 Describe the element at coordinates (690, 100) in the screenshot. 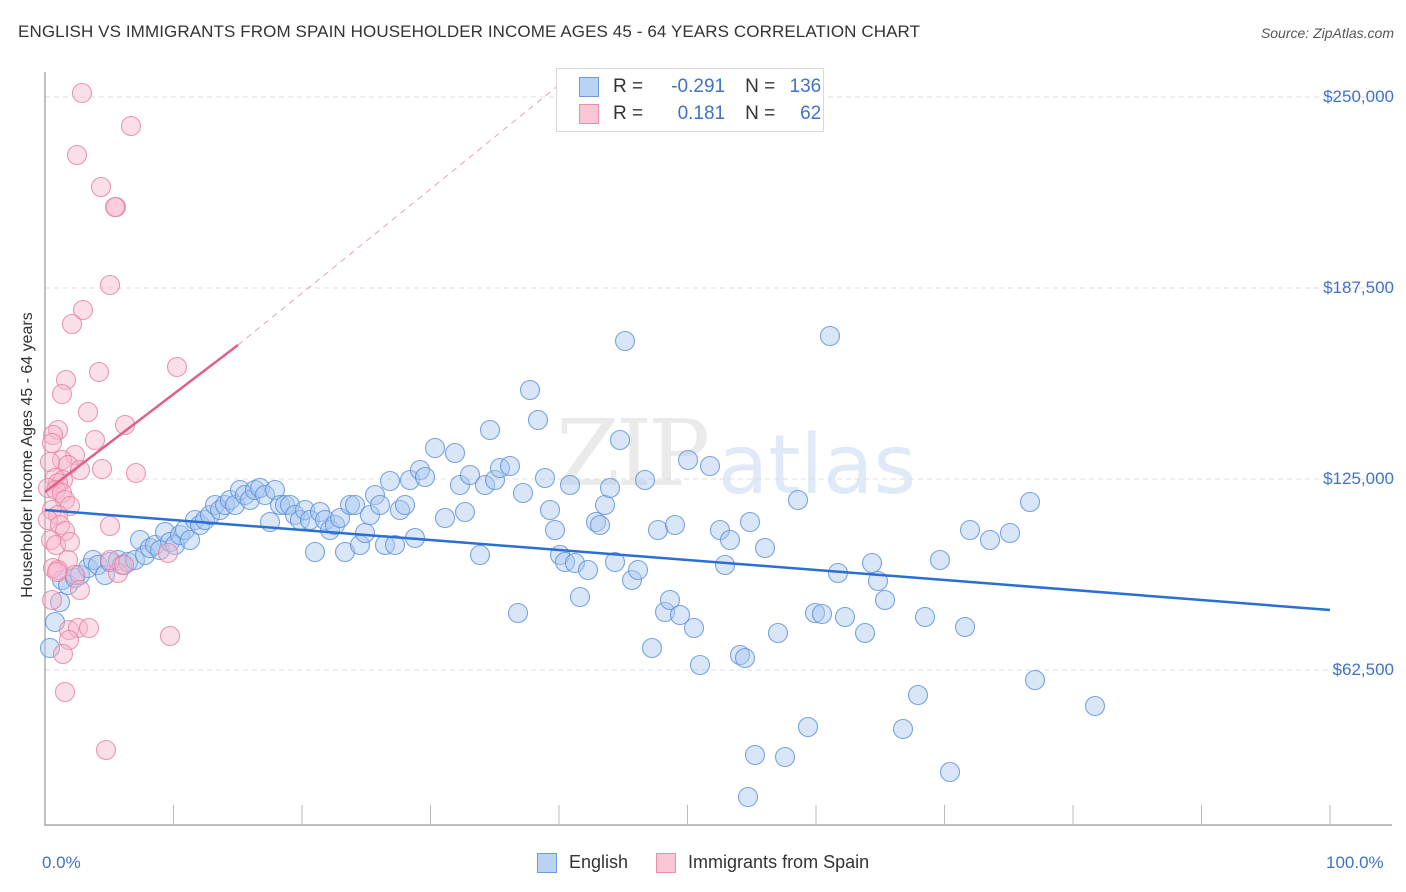

I see `correlation-legend: R = -0.291 N = 136 R = 0.181 N = 62` at that location.